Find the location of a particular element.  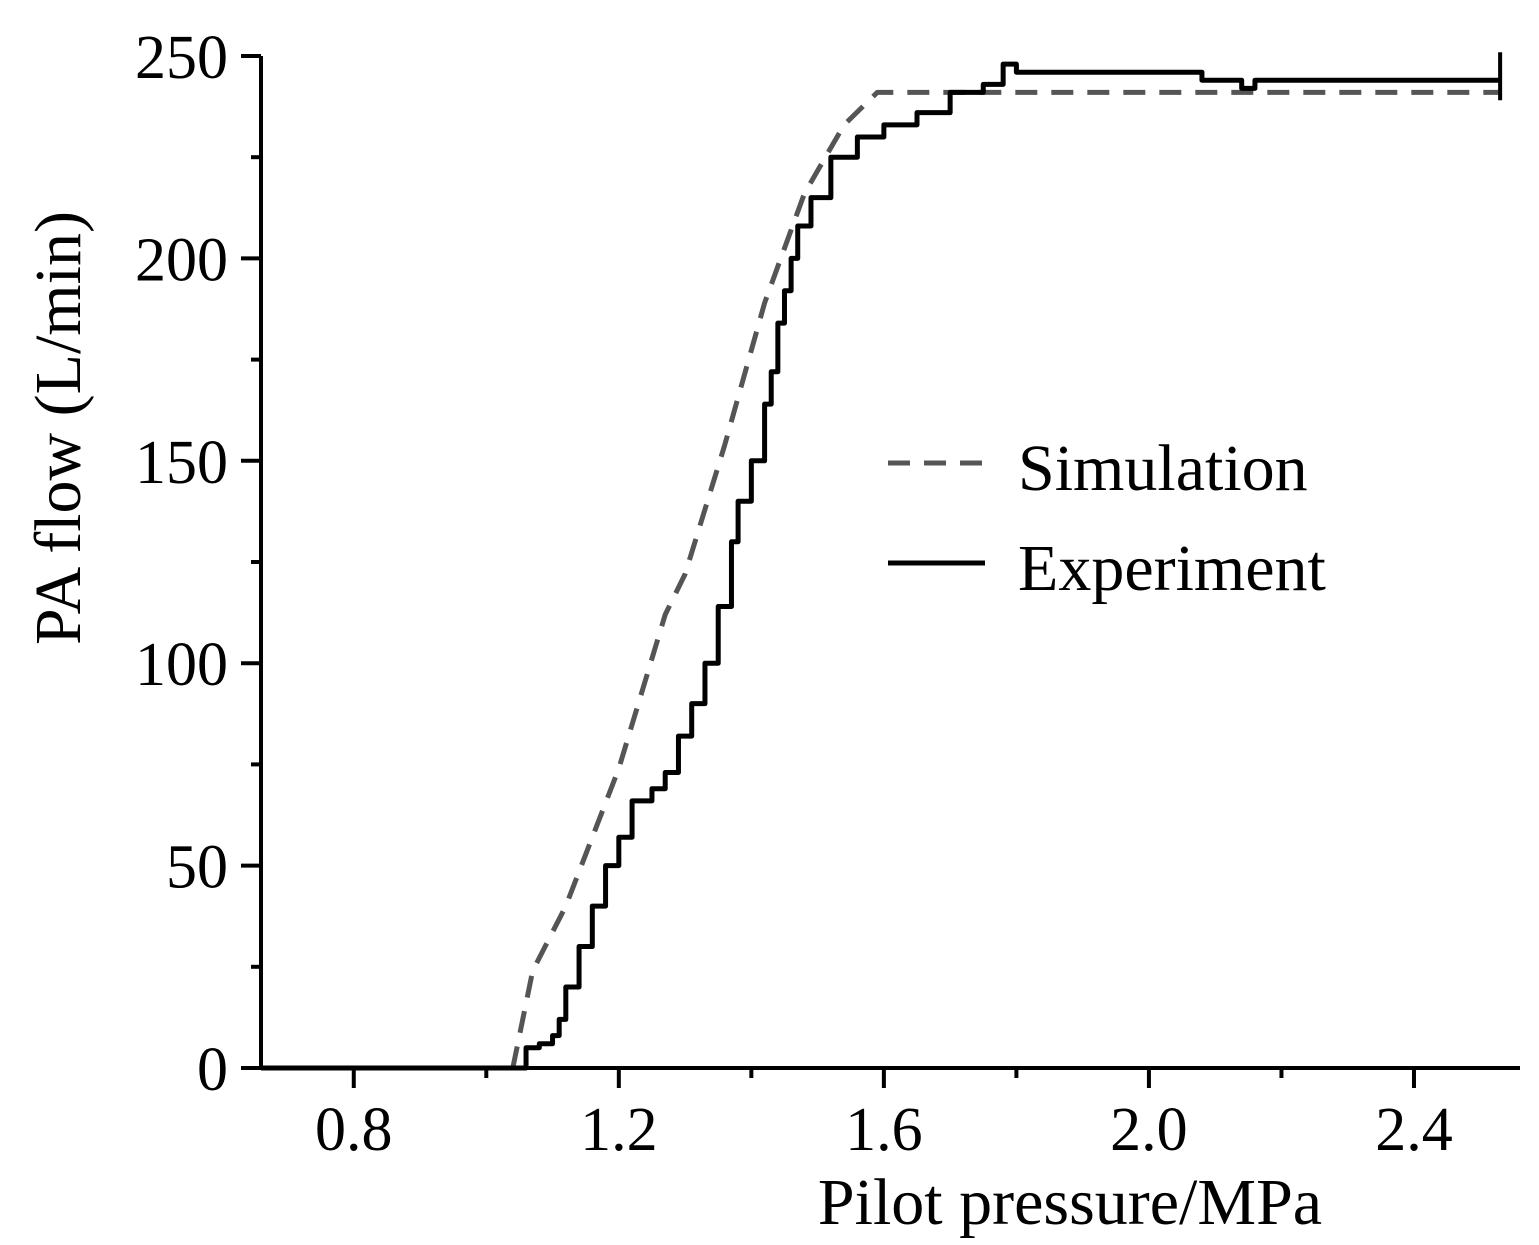

y-tick-label: 100 is located at coordinates (181, 665).